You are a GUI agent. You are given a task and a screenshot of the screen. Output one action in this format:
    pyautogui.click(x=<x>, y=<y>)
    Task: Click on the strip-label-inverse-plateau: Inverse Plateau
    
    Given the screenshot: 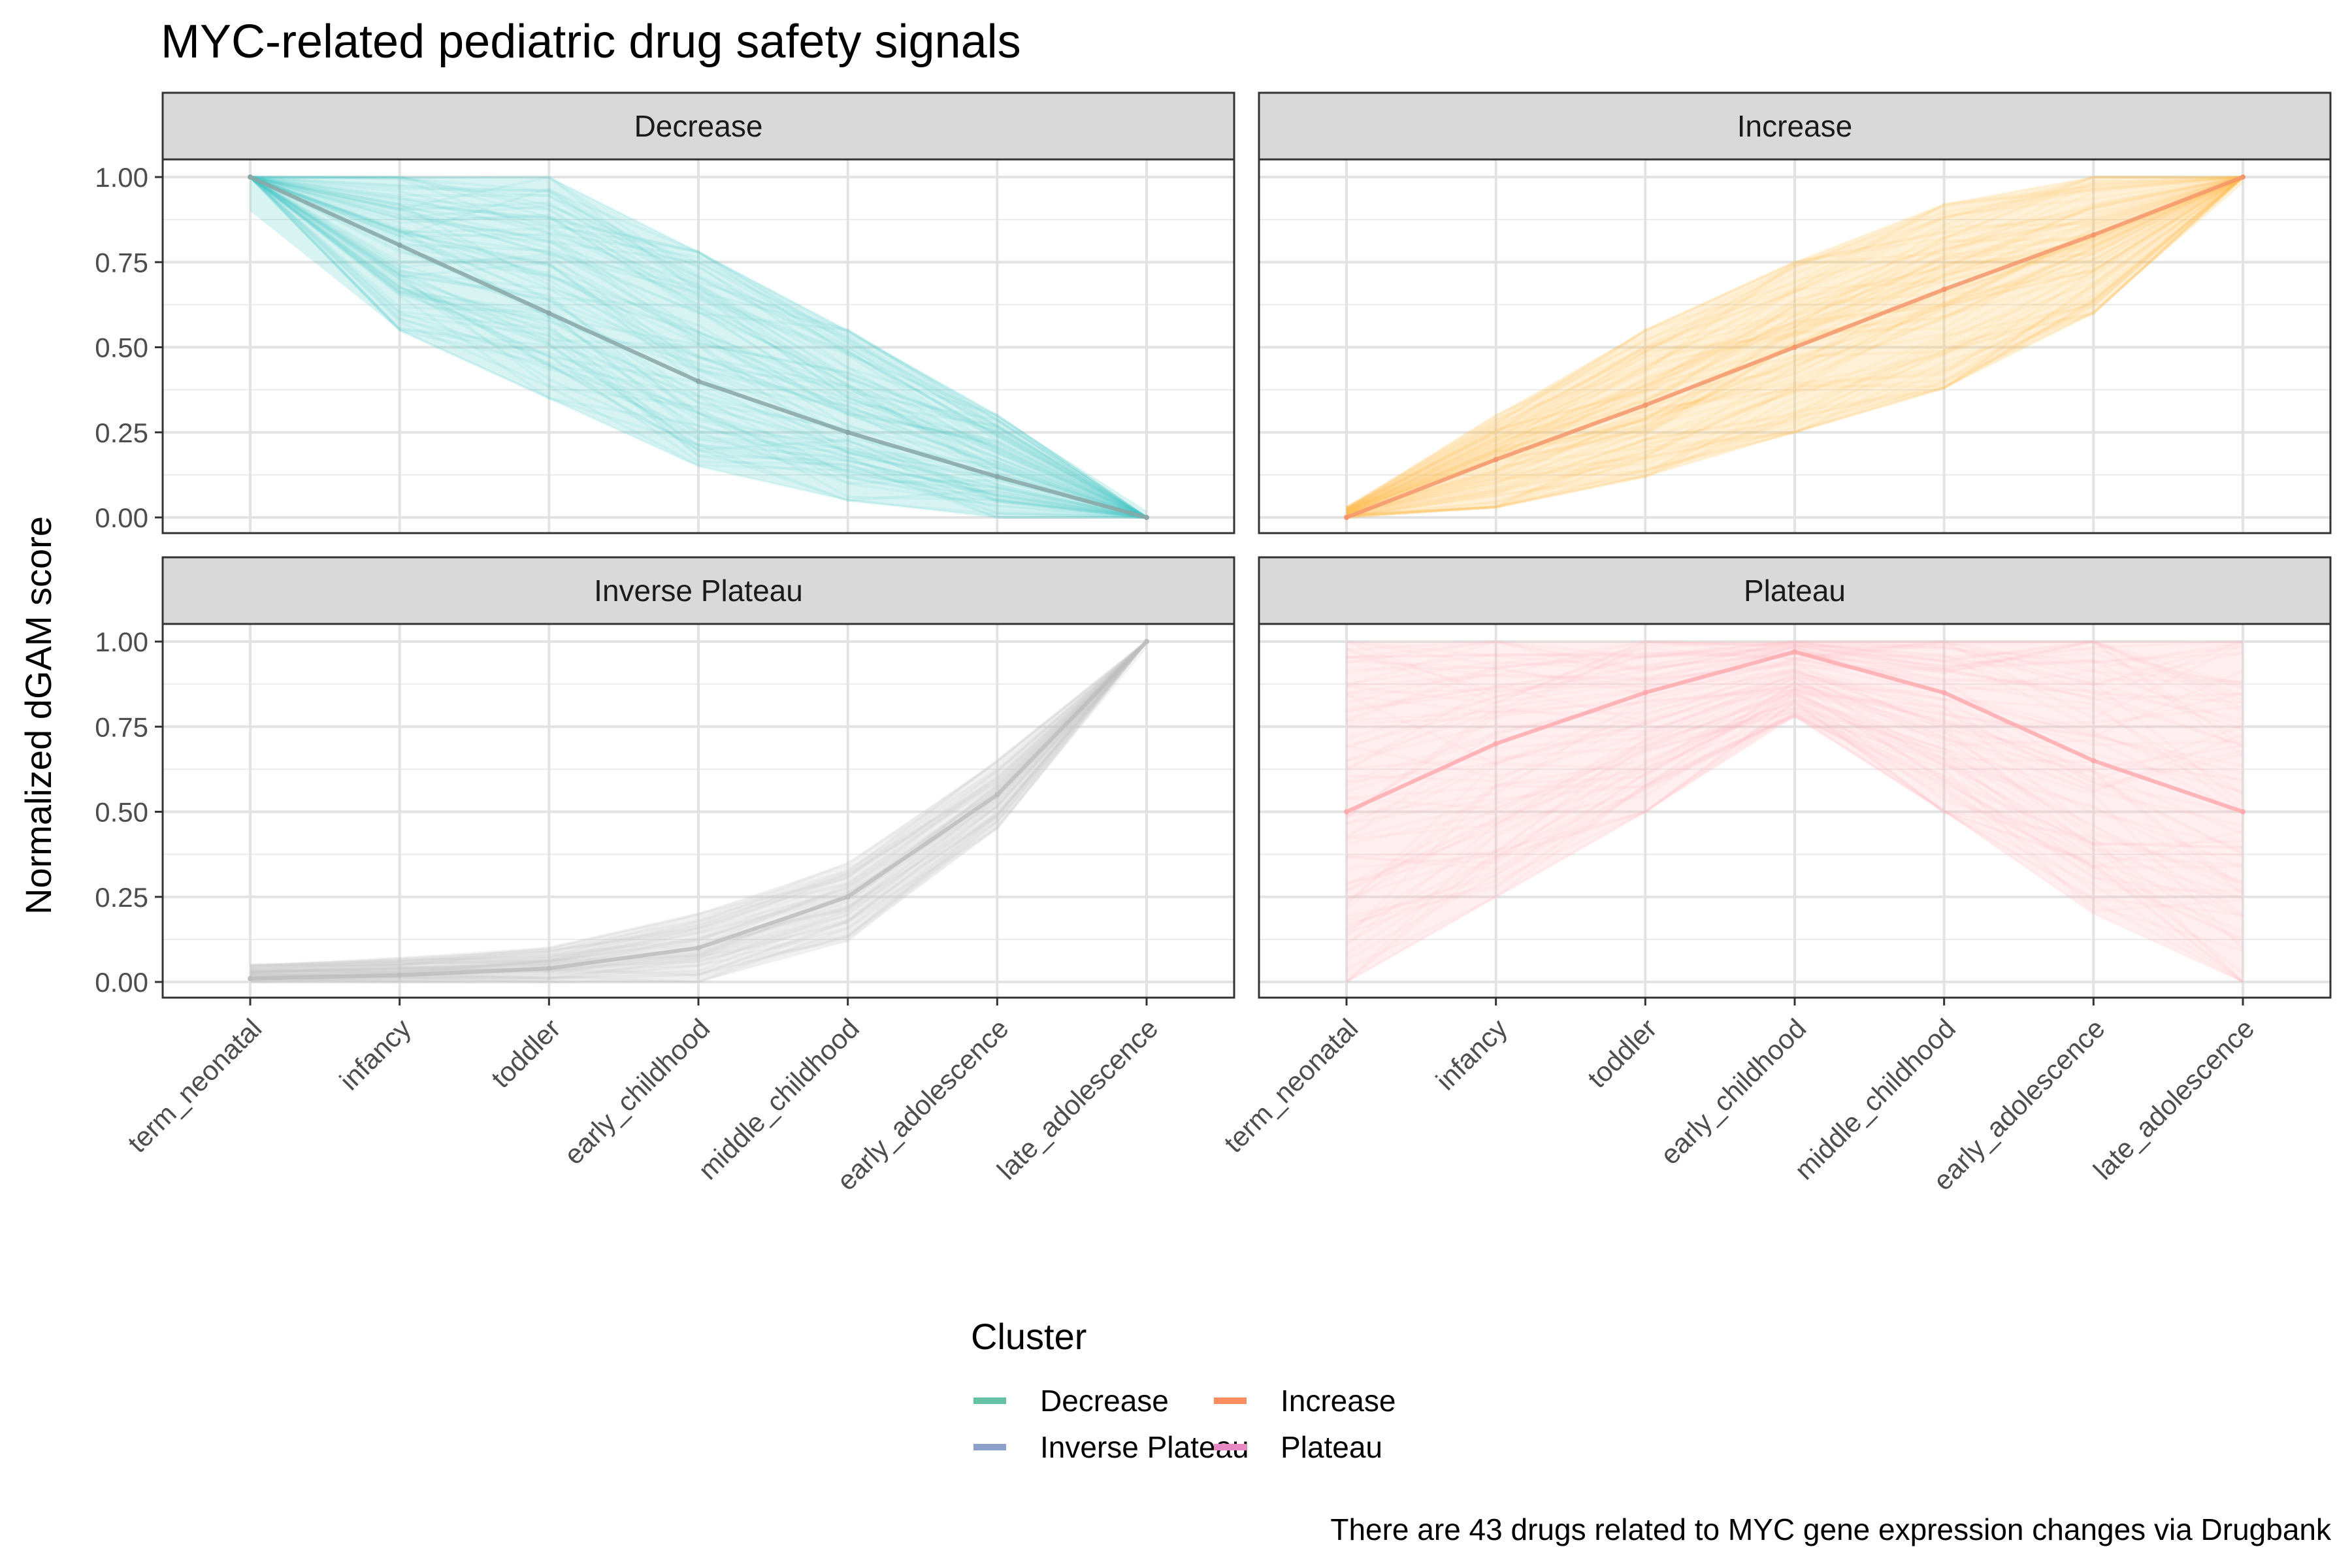 What is the action you would take?
    pyautogui.click(x=698, y=591)
    